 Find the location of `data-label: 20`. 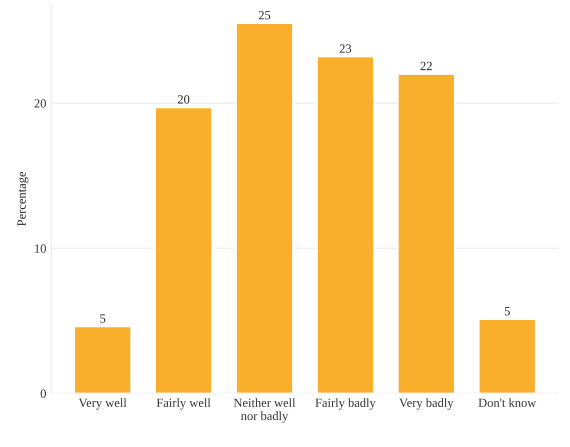

data-label: 20 is located at coordinates (184, 99).